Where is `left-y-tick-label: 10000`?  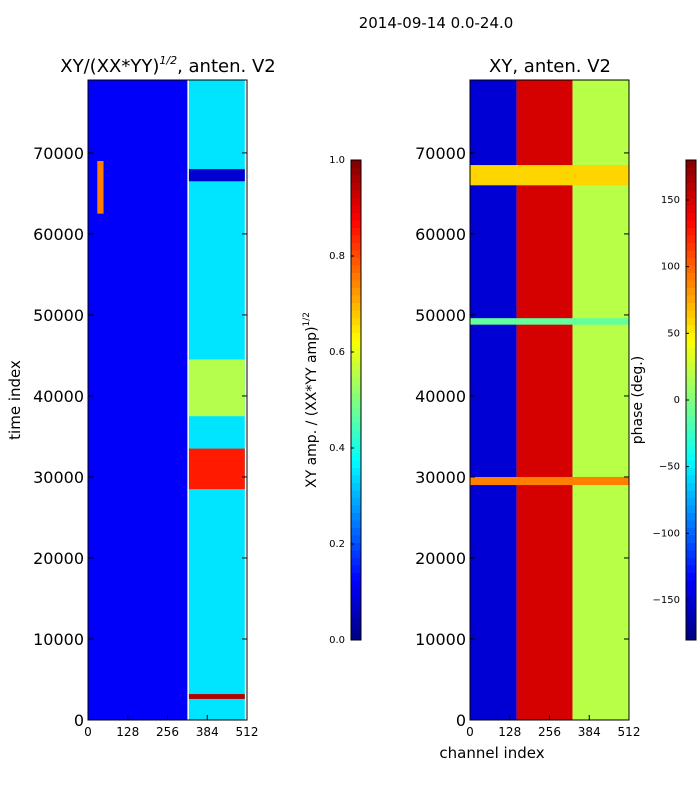
left-y-tick-label: 10000 is located at coordinates (58, 639).